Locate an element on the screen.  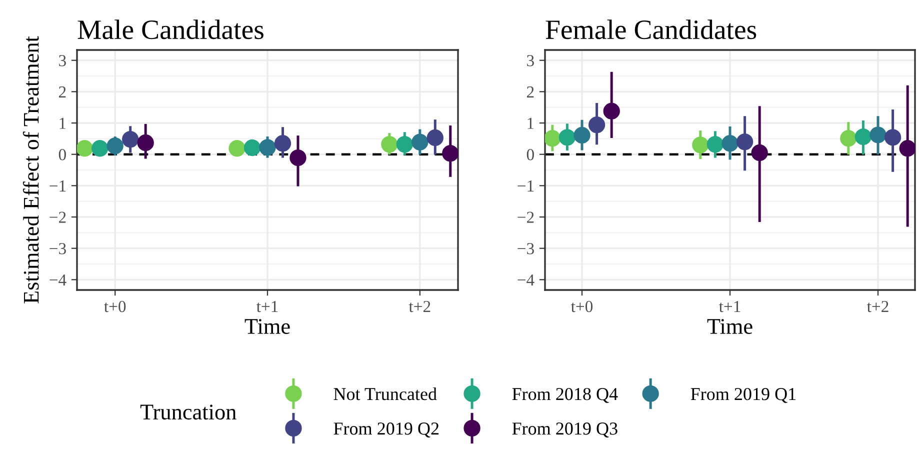
legend-label: From 2019 Q2 is located at coordinates (386, 430).